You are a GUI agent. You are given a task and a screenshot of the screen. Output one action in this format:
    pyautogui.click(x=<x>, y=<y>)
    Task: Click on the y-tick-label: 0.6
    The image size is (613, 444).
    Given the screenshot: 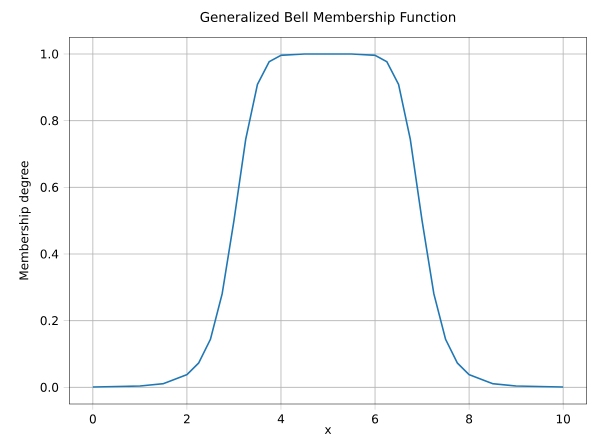 What is the action you would take?
    pyautogui.click(x=49, y=187)
    